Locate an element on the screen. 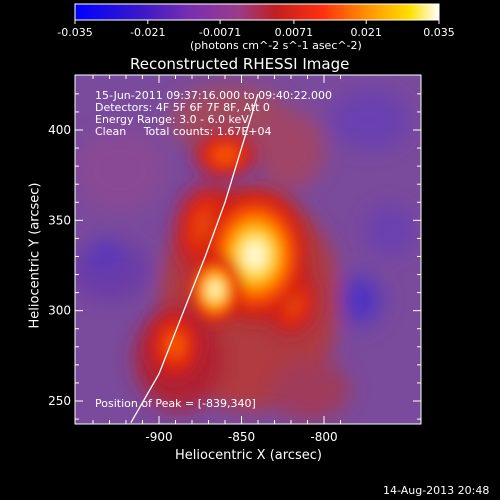 The width and height of the screenshot is (500, 500). x-tick-label: -900 is located at coordinates (158, 437).